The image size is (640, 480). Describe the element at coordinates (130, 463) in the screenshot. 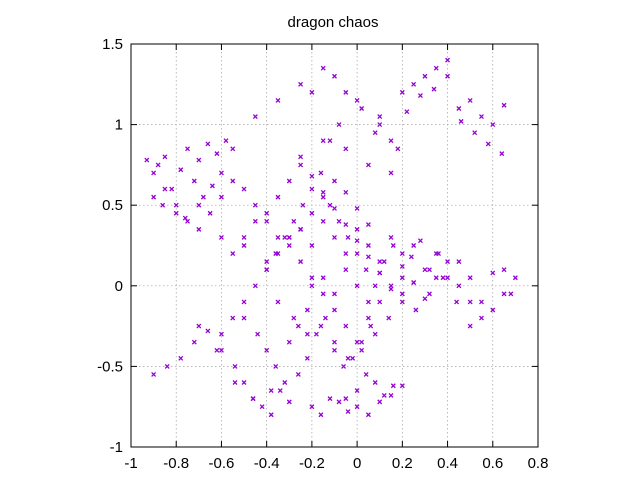

I see `x-tick-label: -1` at that location.